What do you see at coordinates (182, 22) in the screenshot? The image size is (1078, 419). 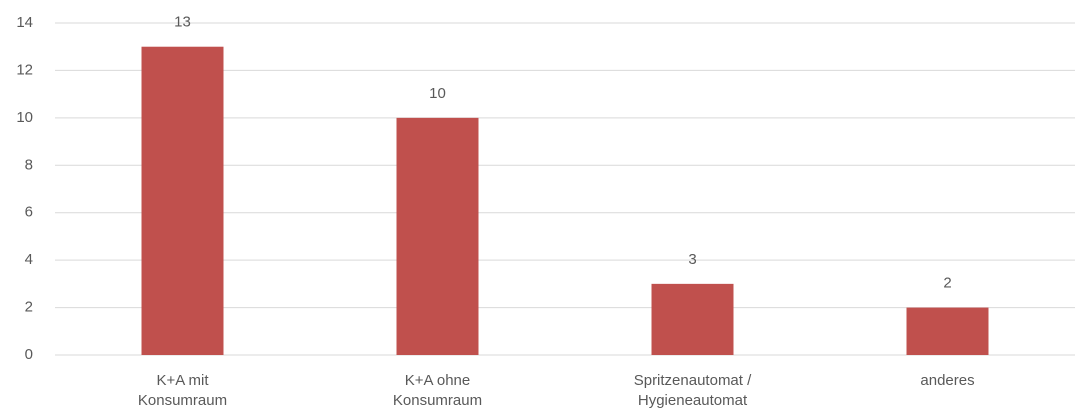 I see `data-label: 13` at bounding box center [182, 22].